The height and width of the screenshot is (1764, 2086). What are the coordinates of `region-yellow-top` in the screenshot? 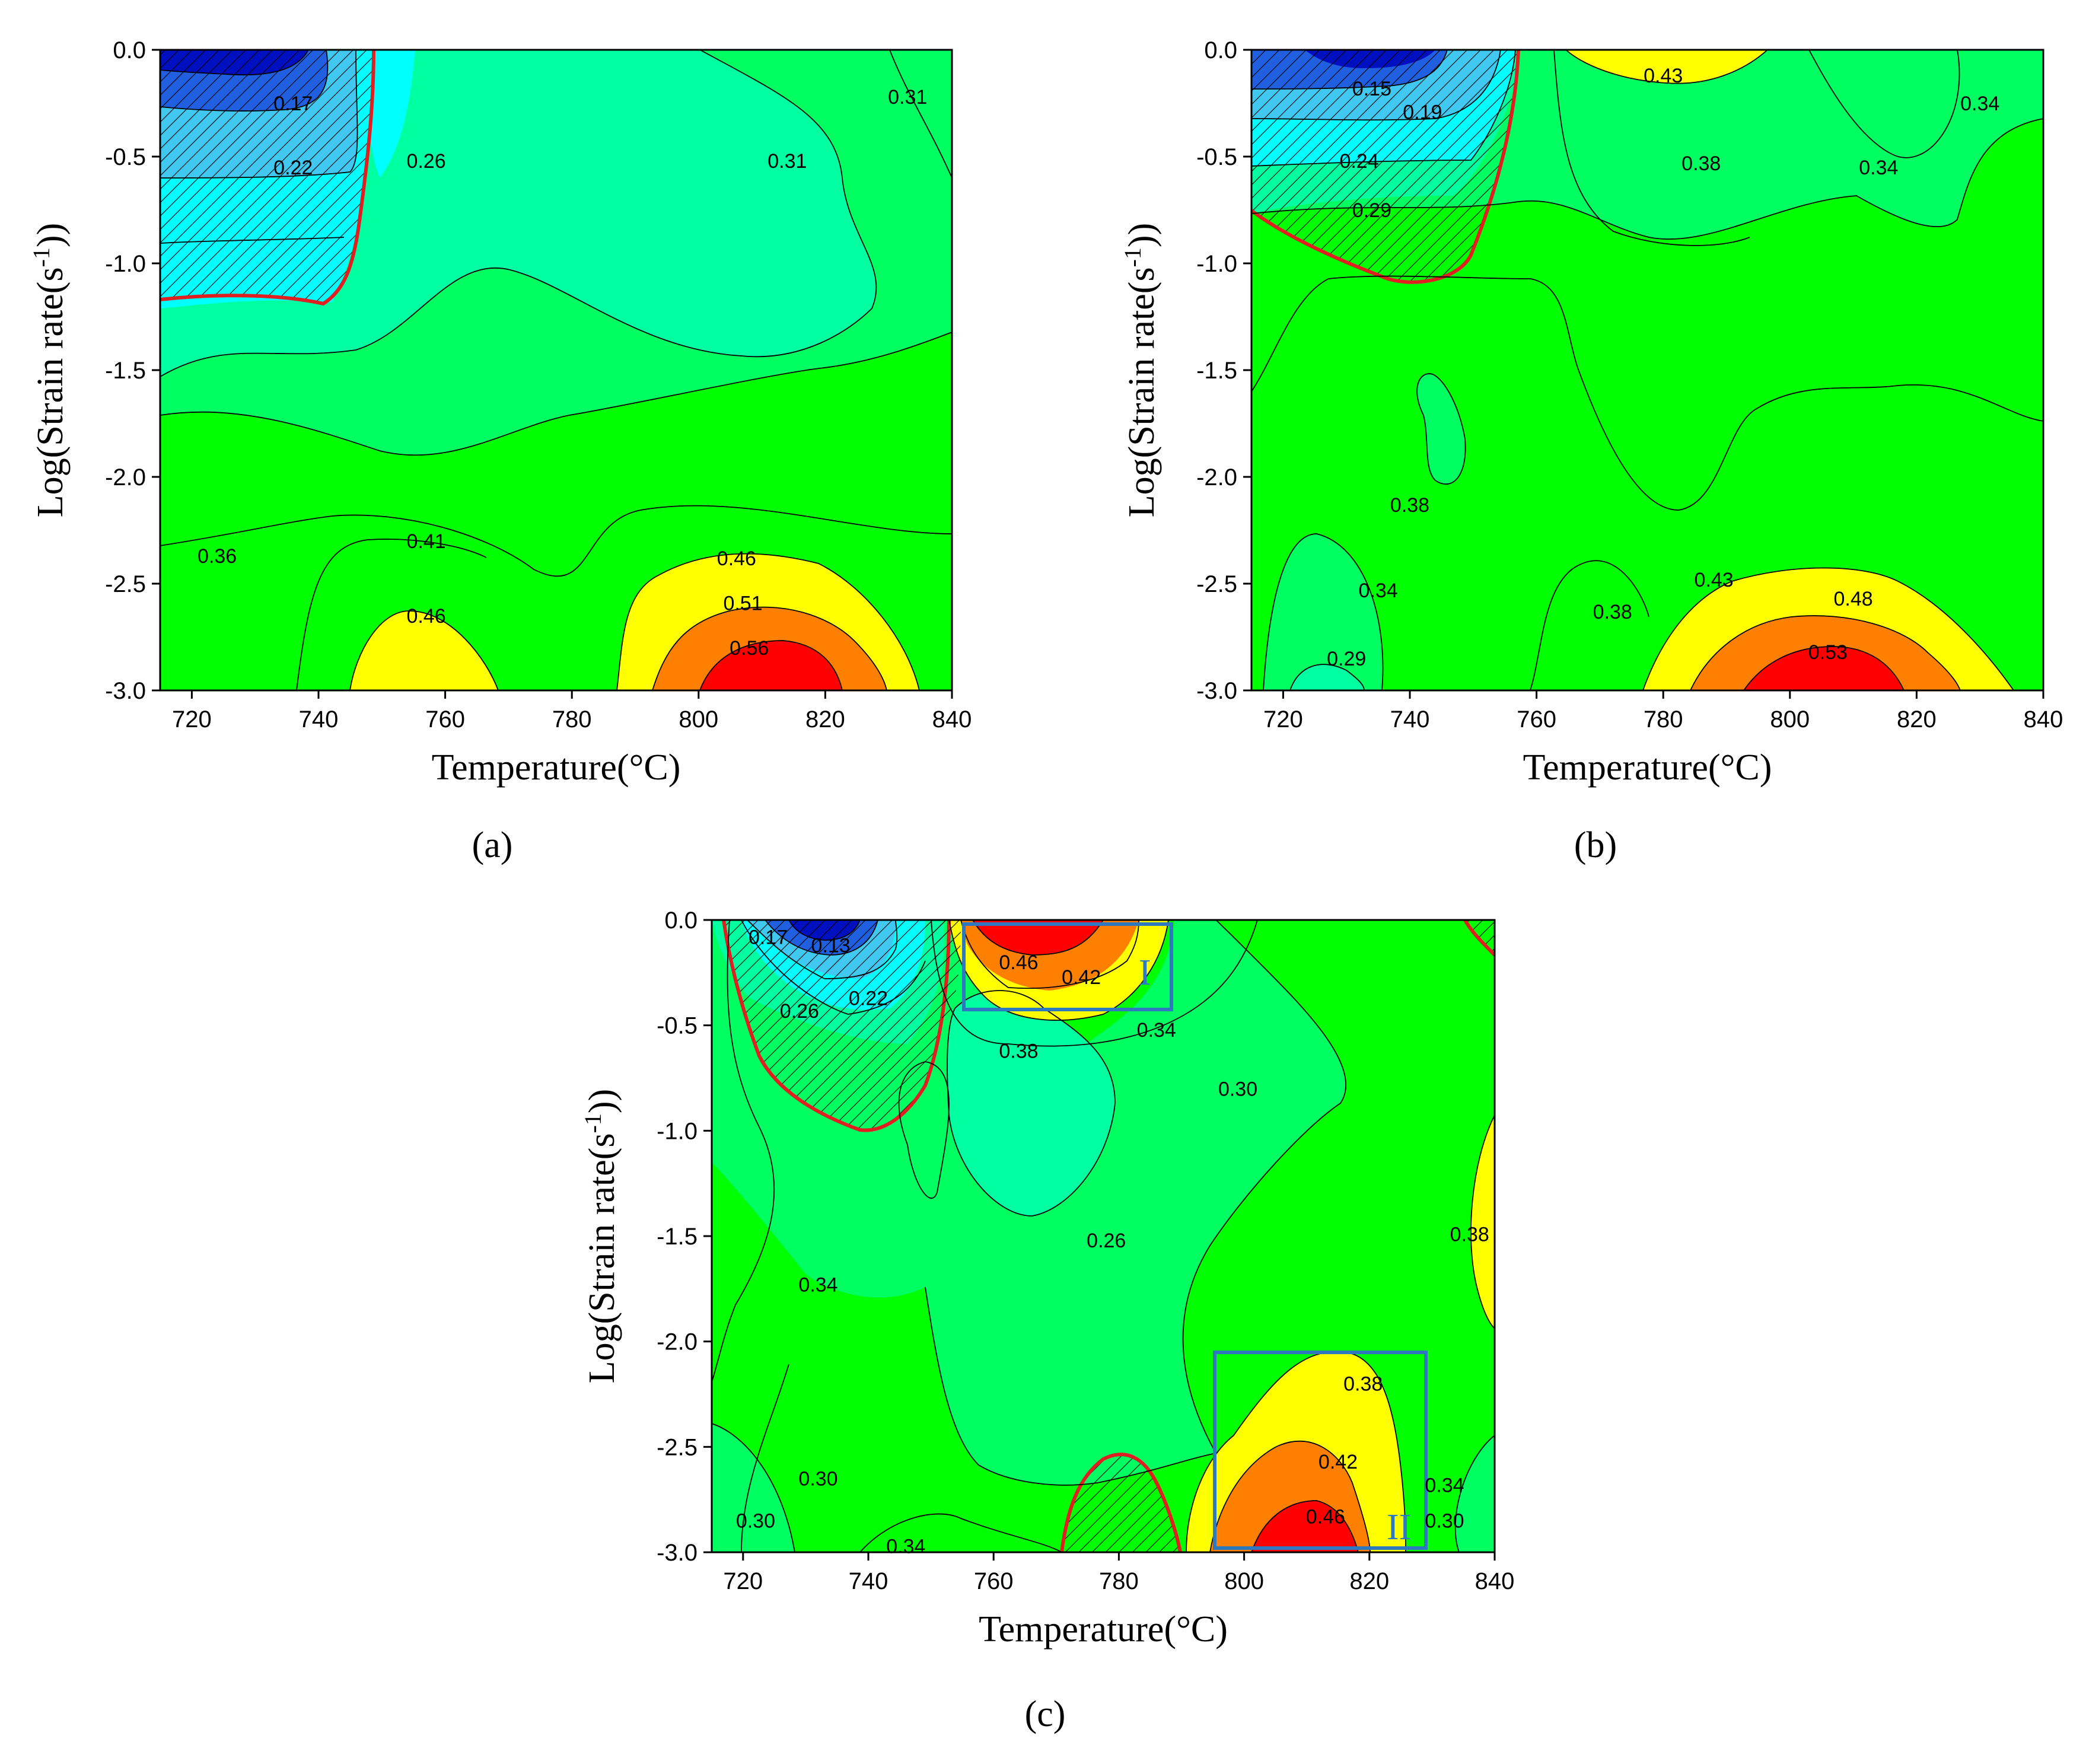 It's located at (1667, 67).